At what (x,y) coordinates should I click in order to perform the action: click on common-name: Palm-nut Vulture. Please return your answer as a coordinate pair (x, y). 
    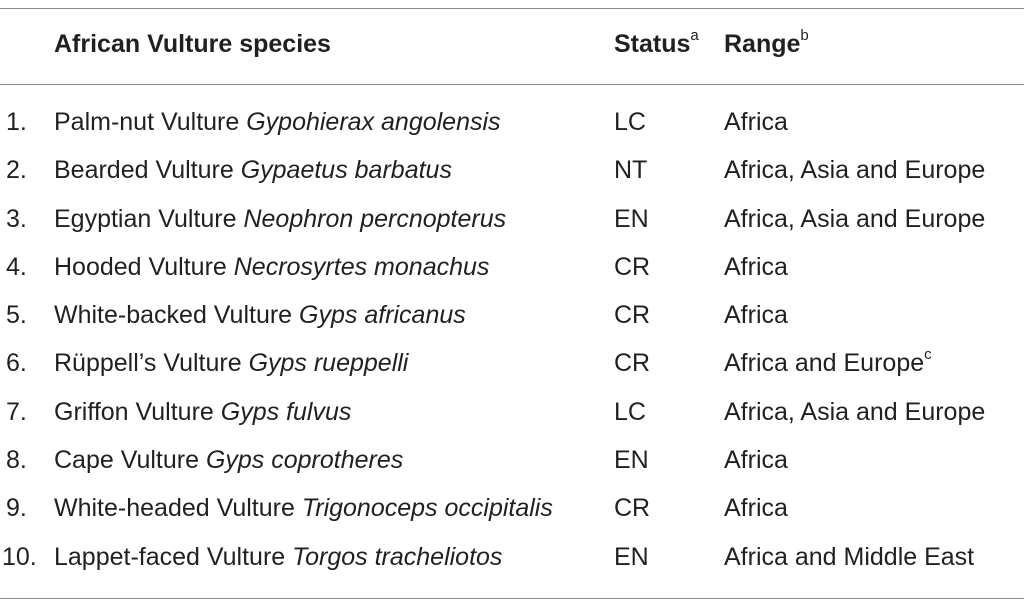
    Looking at the image, I should click on (150, 122).